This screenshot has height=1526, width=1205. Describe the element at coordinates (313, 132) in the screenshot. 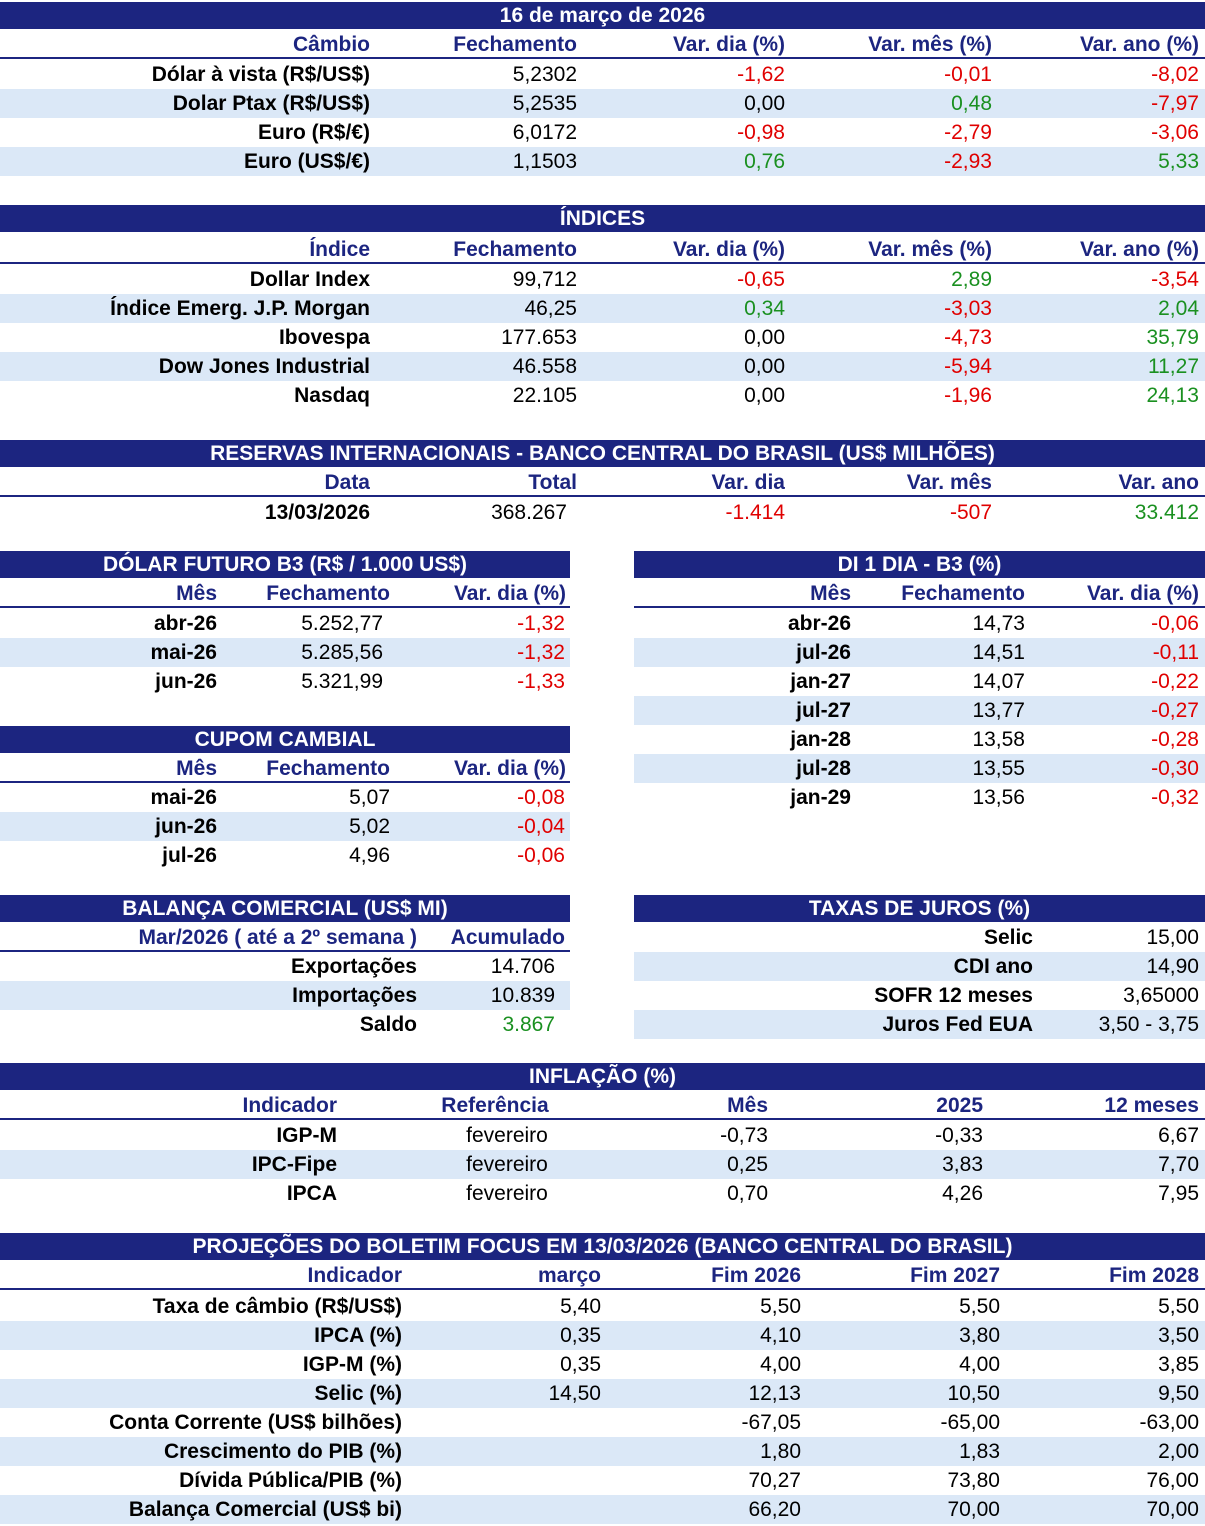

I see `row-label: Euro (R$/€)` at that location.